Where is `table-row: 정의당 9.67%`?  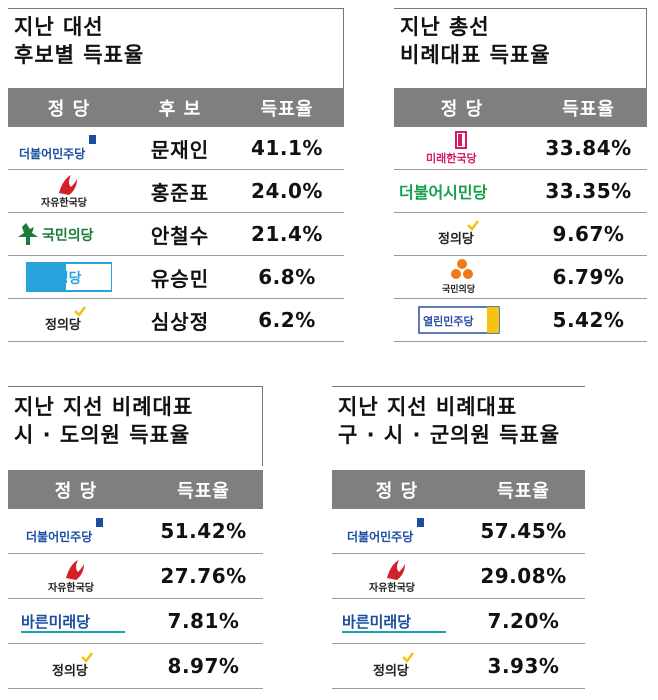
table-row: 정의당 9.67% is located at coordinates (520, 234).